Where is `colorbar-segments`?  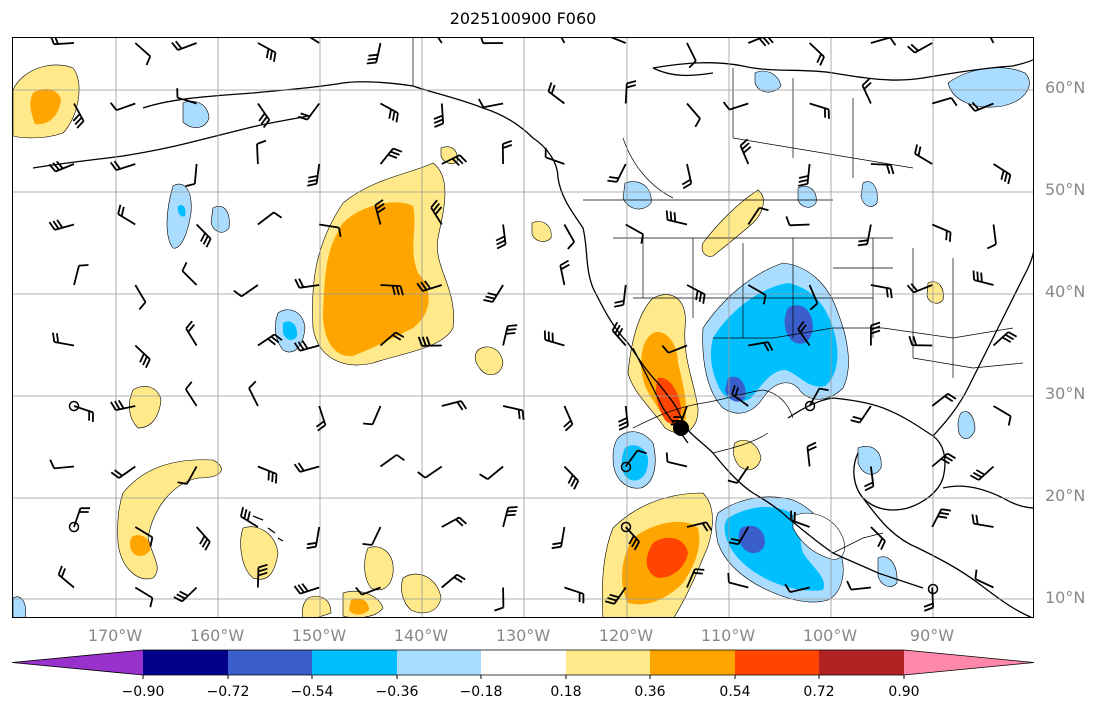 colorbar-segments is located at coordinates (523, 662).